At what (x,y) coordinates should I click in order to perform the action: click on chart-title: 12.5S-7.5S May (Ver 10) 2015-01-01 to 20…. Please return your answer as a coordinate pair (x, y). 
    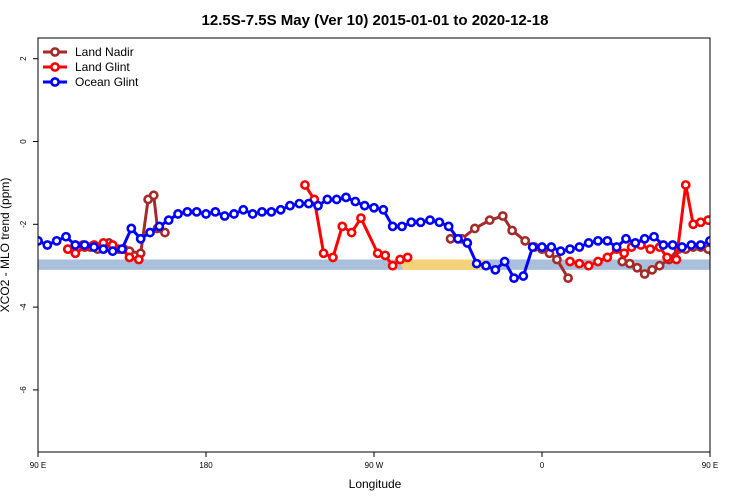
    Looking at the image, I should click on (375, 20).